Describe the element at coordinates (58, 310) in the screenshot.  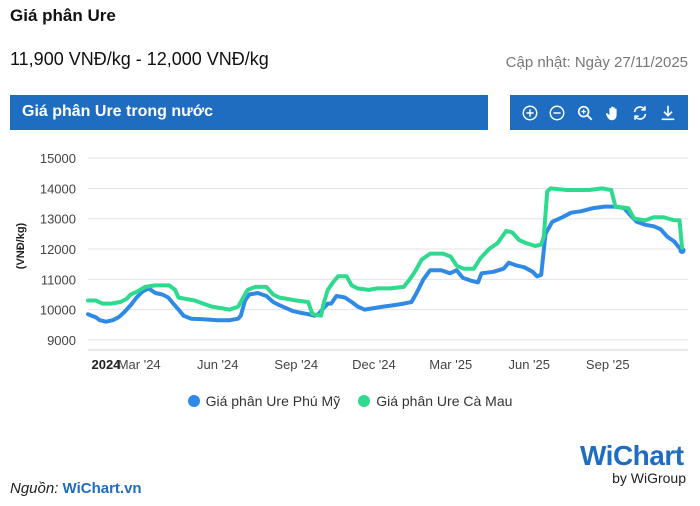
I see `y-tick-label: 10000` at that location.